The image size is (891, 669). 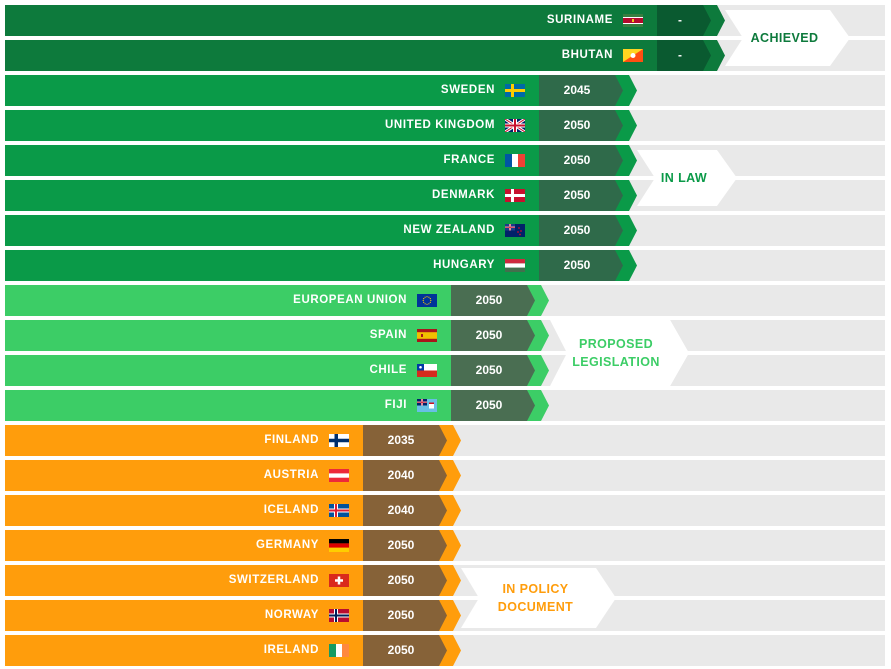 I want to click on country-name: SPAIN, so click(x=388, y=335).